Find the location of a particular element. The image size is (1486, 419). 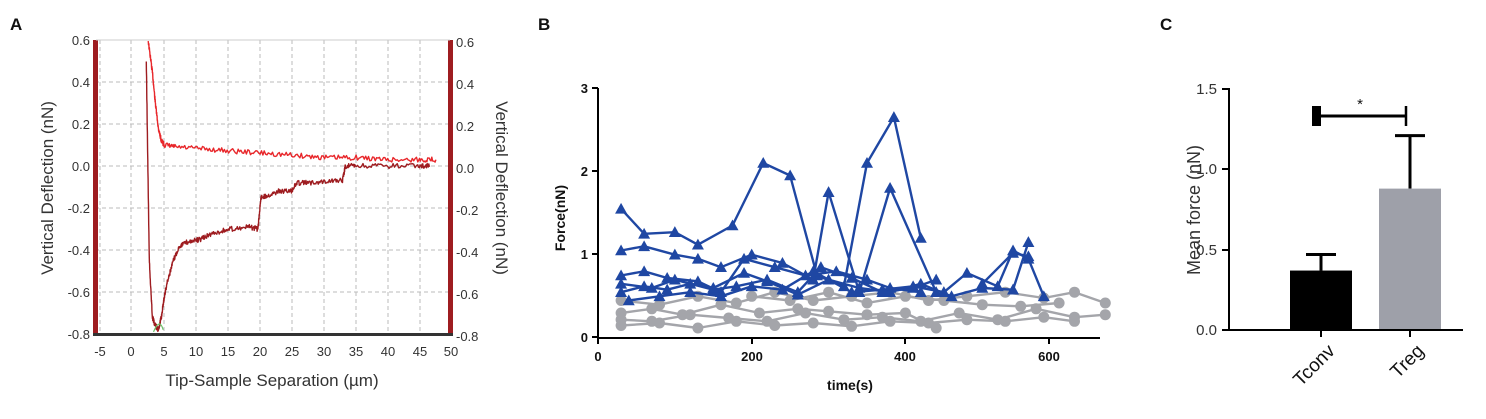

a-xtick: 5 is located at coordinates (163, 351).